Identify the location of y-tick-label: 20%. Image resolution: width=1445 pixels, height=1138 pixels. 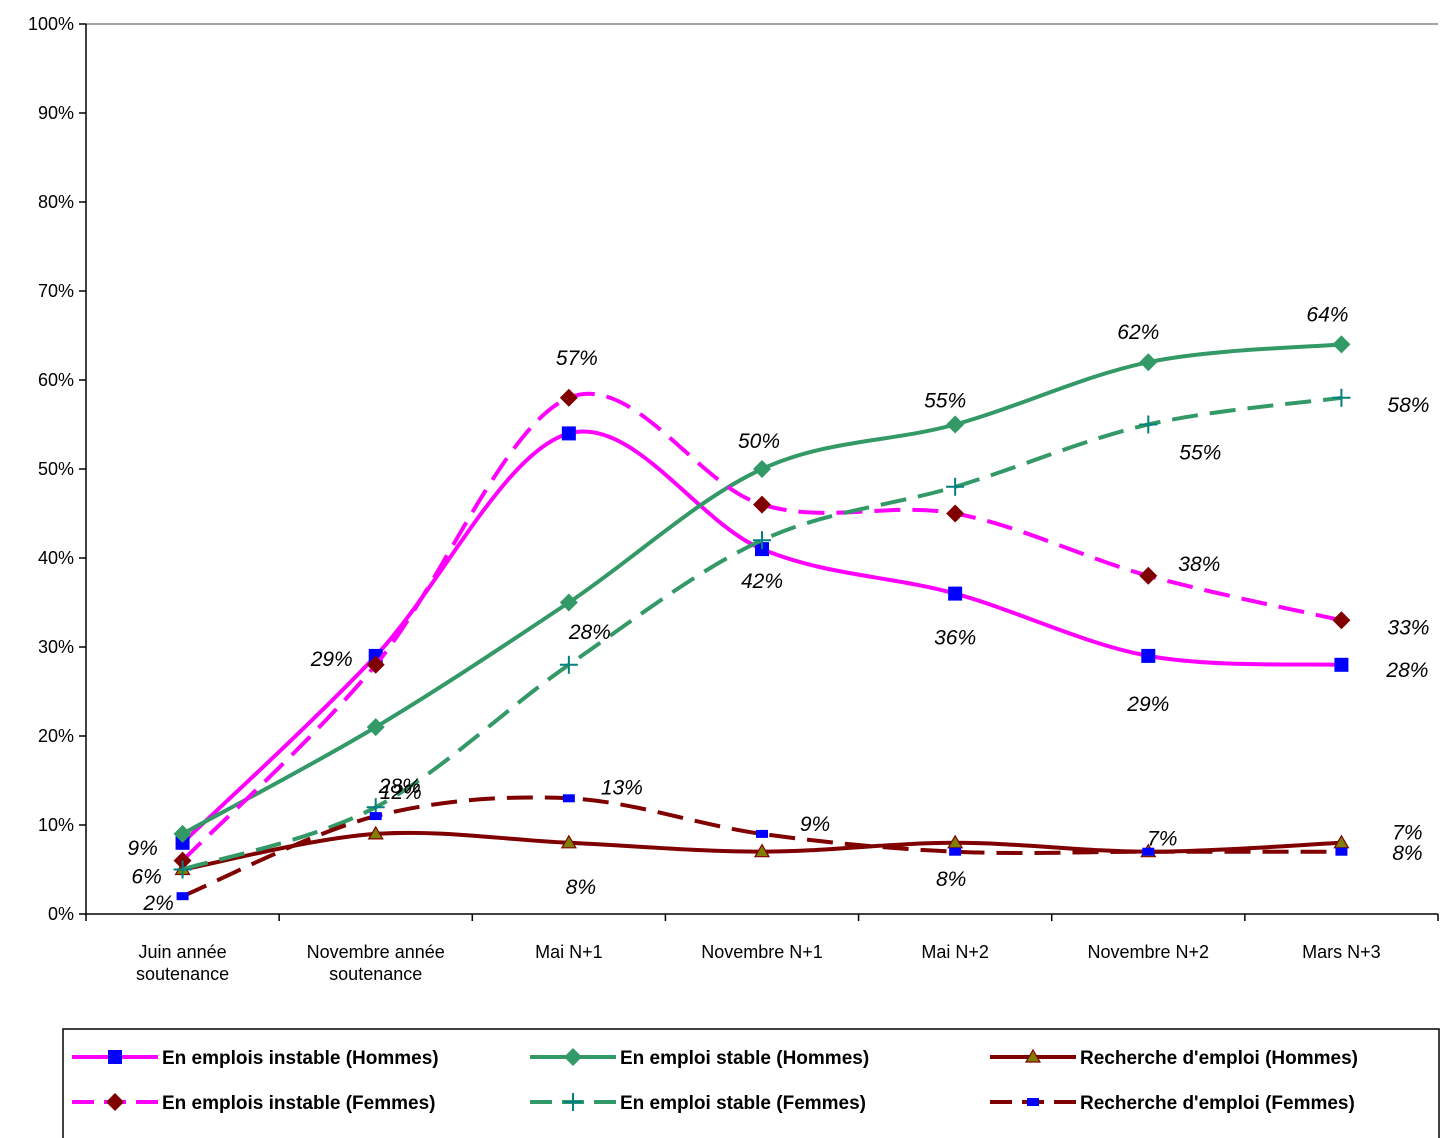
(56, 736).